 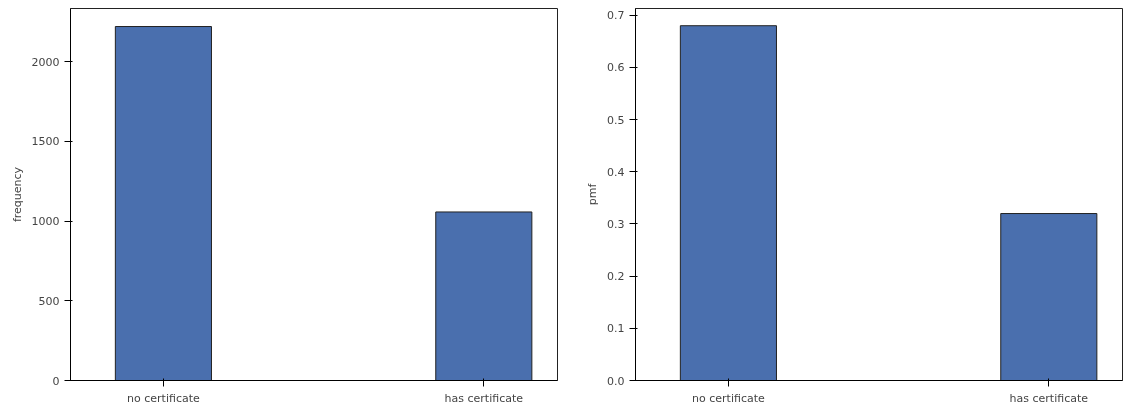 What do you see at coordinates (616, 172) in the screenshot?
I see `y-tick-label: 0.4` at bounding box center [616, 172].